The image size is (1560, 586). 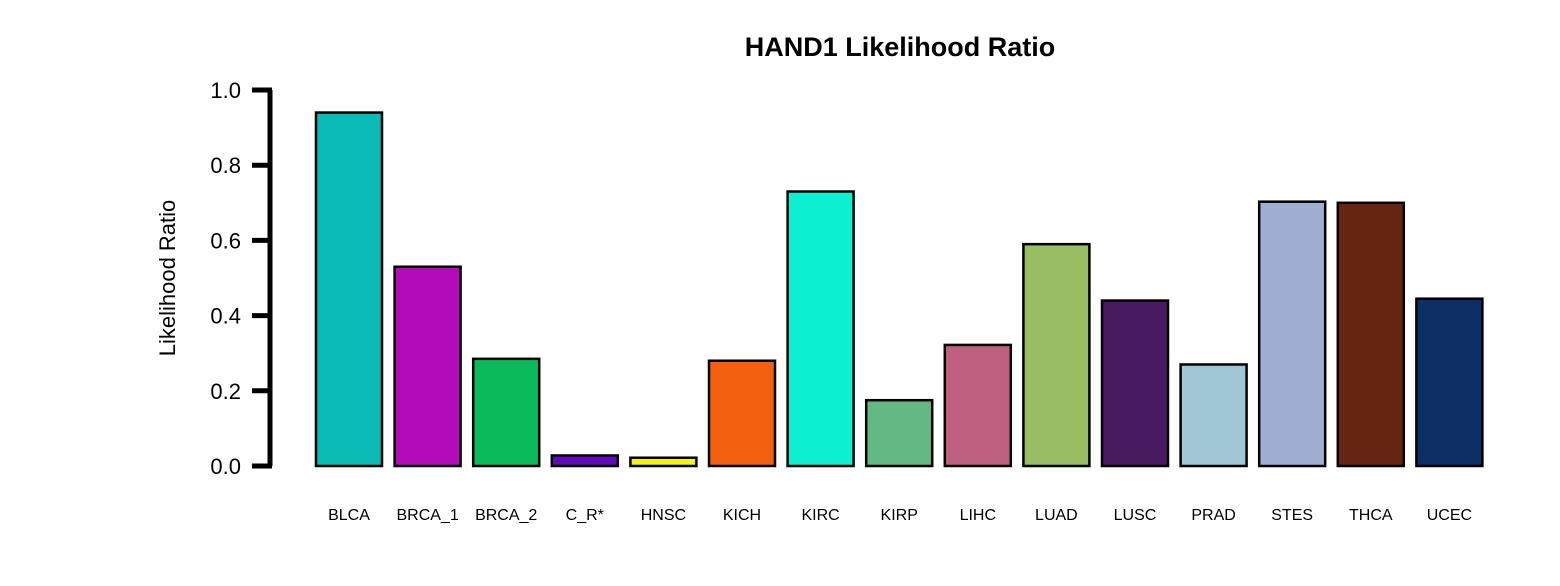 What do you see at coordinates (585, 461) in the screenshot?
I see `bar-c-r` at bounding box center [585, 461].